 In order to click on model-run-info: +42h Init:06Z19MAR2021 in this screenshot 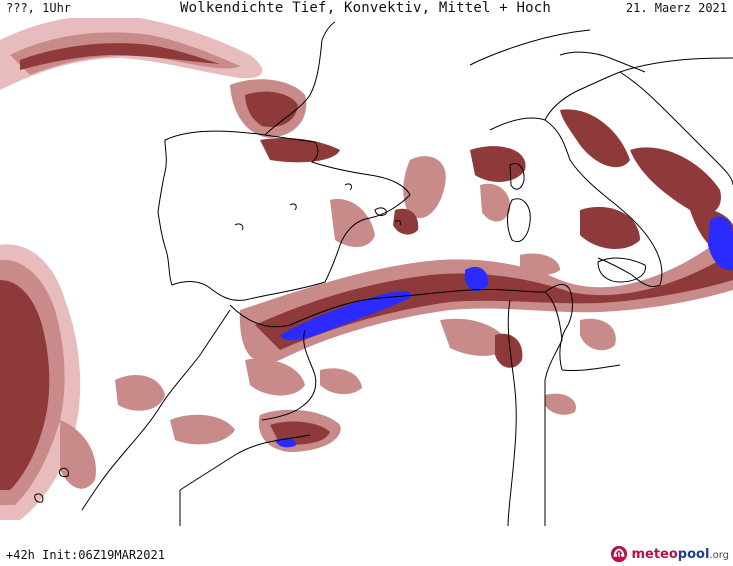, I will do `click(85, 555)`.